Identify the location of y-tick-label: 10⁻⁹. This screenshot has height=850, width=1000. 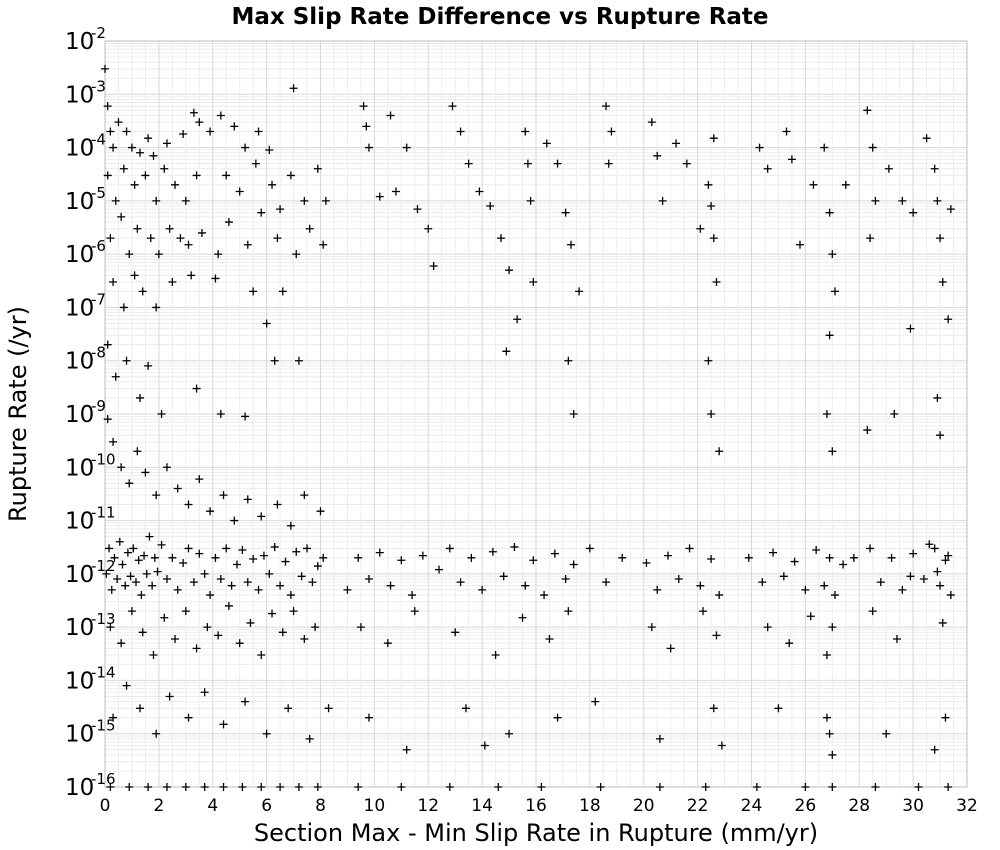
(85, 412).